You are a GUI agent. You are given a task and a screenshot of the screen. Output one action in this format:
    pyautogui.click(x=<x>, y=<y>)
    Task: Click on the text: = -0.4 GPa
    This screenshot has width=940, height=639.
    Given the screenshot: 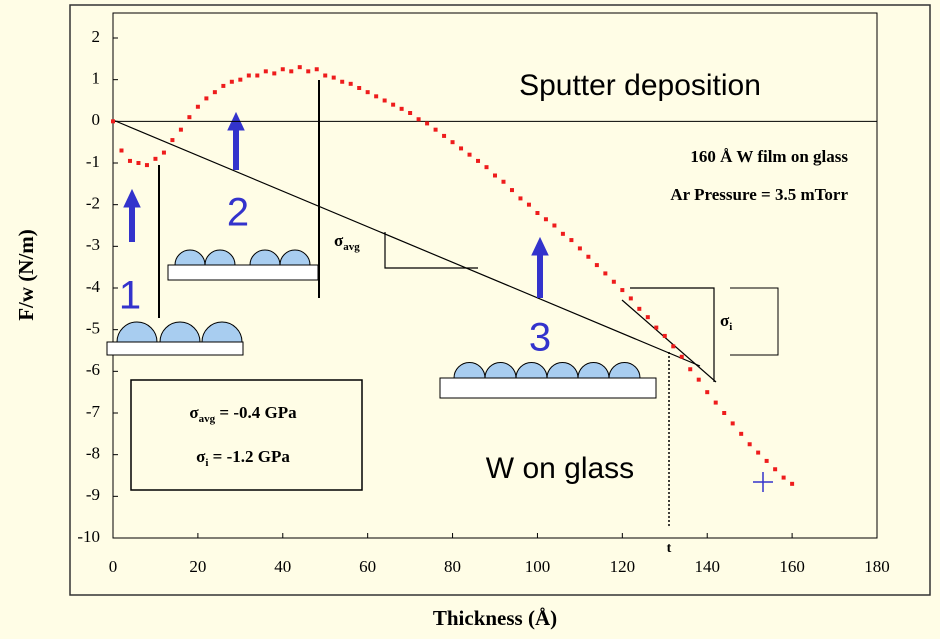 What is the action you would take?
    pyautogui.click(x=256, y=412)
    